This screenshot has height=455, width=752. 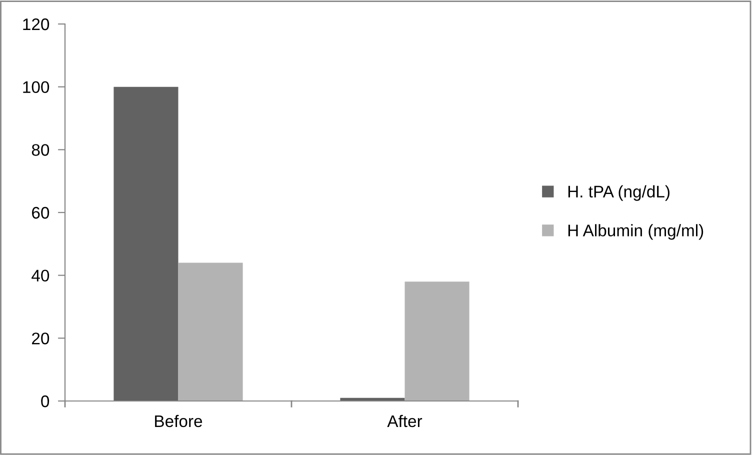 What do you see at coordinates (36, 87) in the screenshot?
I see `y-tick-label: 100` at bounding box center [36, 87].